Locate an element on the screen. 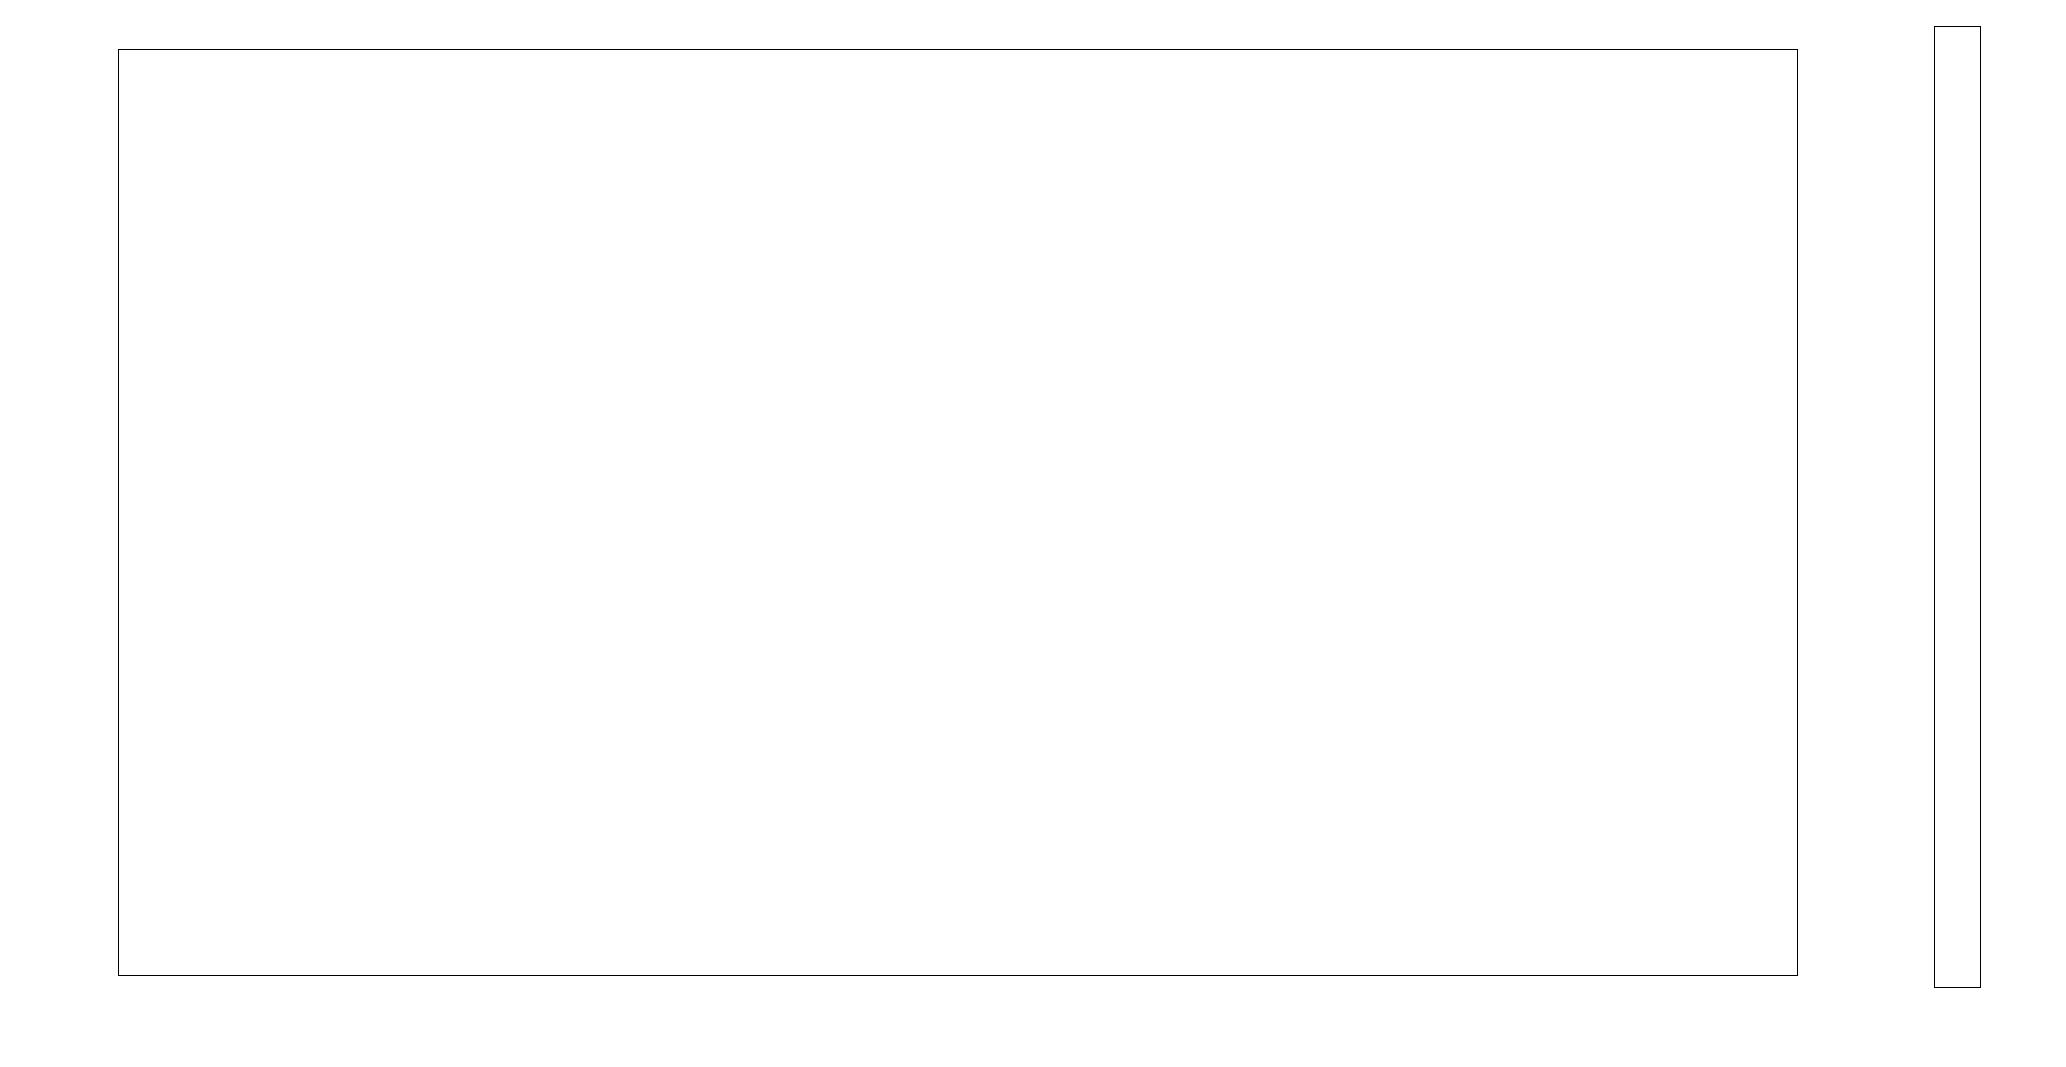 The width and height of the screenshot is (2066, 1067). y-axis-label is located at coordinates (21, 508).